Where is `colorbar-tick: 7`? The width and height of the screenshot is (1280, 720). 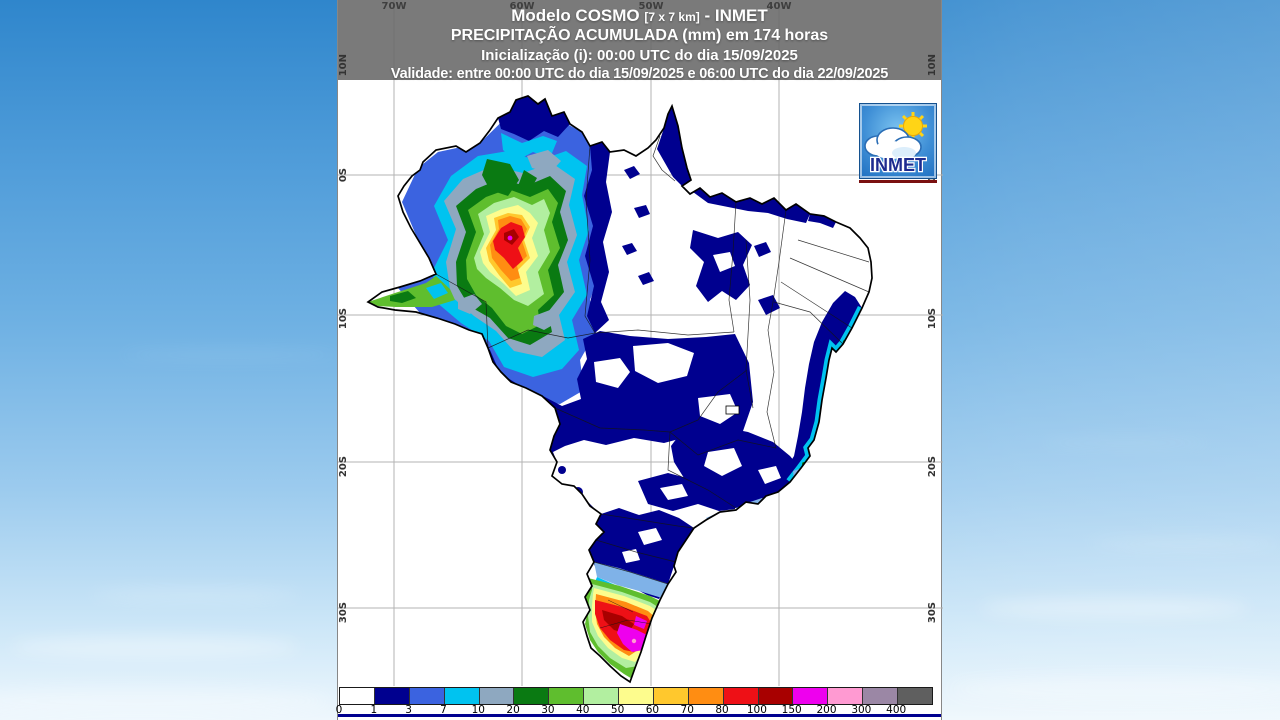 colorbar-tick: 7 is located at coordinates (443, 710).